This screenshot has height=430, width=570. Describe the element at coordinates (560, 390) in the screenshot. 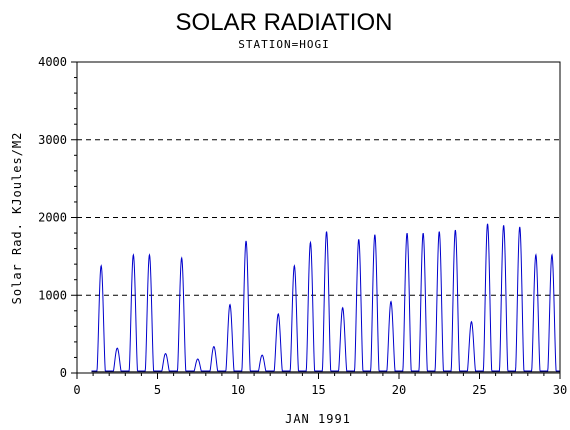

I see `x-tick-label-30: 30` at that location.